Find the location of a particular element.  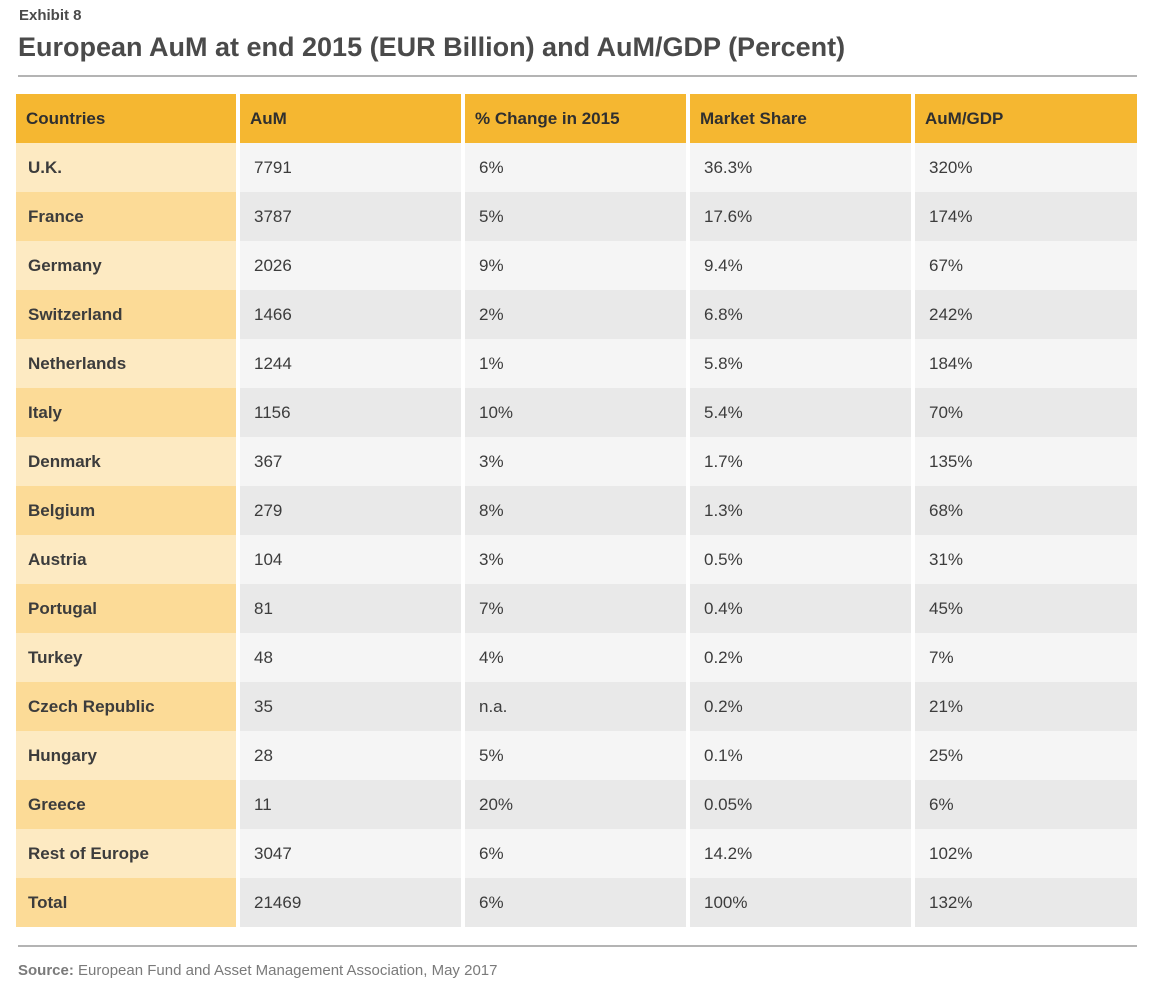

country-cell: Greece is located at coordinates (126, 804).